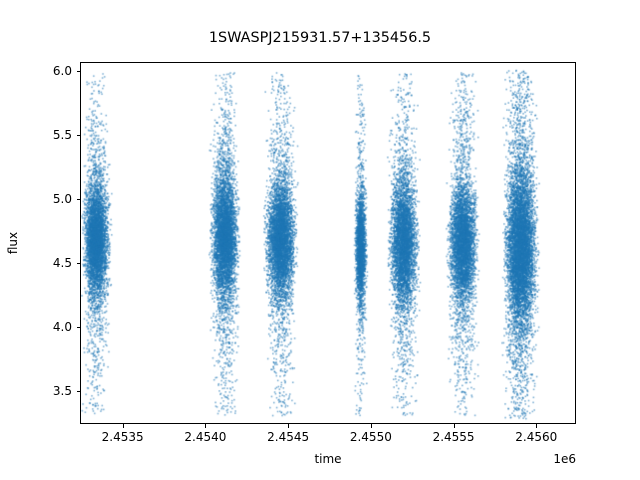  What do you see at coordinates (320, 38) in the screenshot?
I see `chart-title: 1SWASPJ215931.57+135456.5` at bounding box center [320, 38].